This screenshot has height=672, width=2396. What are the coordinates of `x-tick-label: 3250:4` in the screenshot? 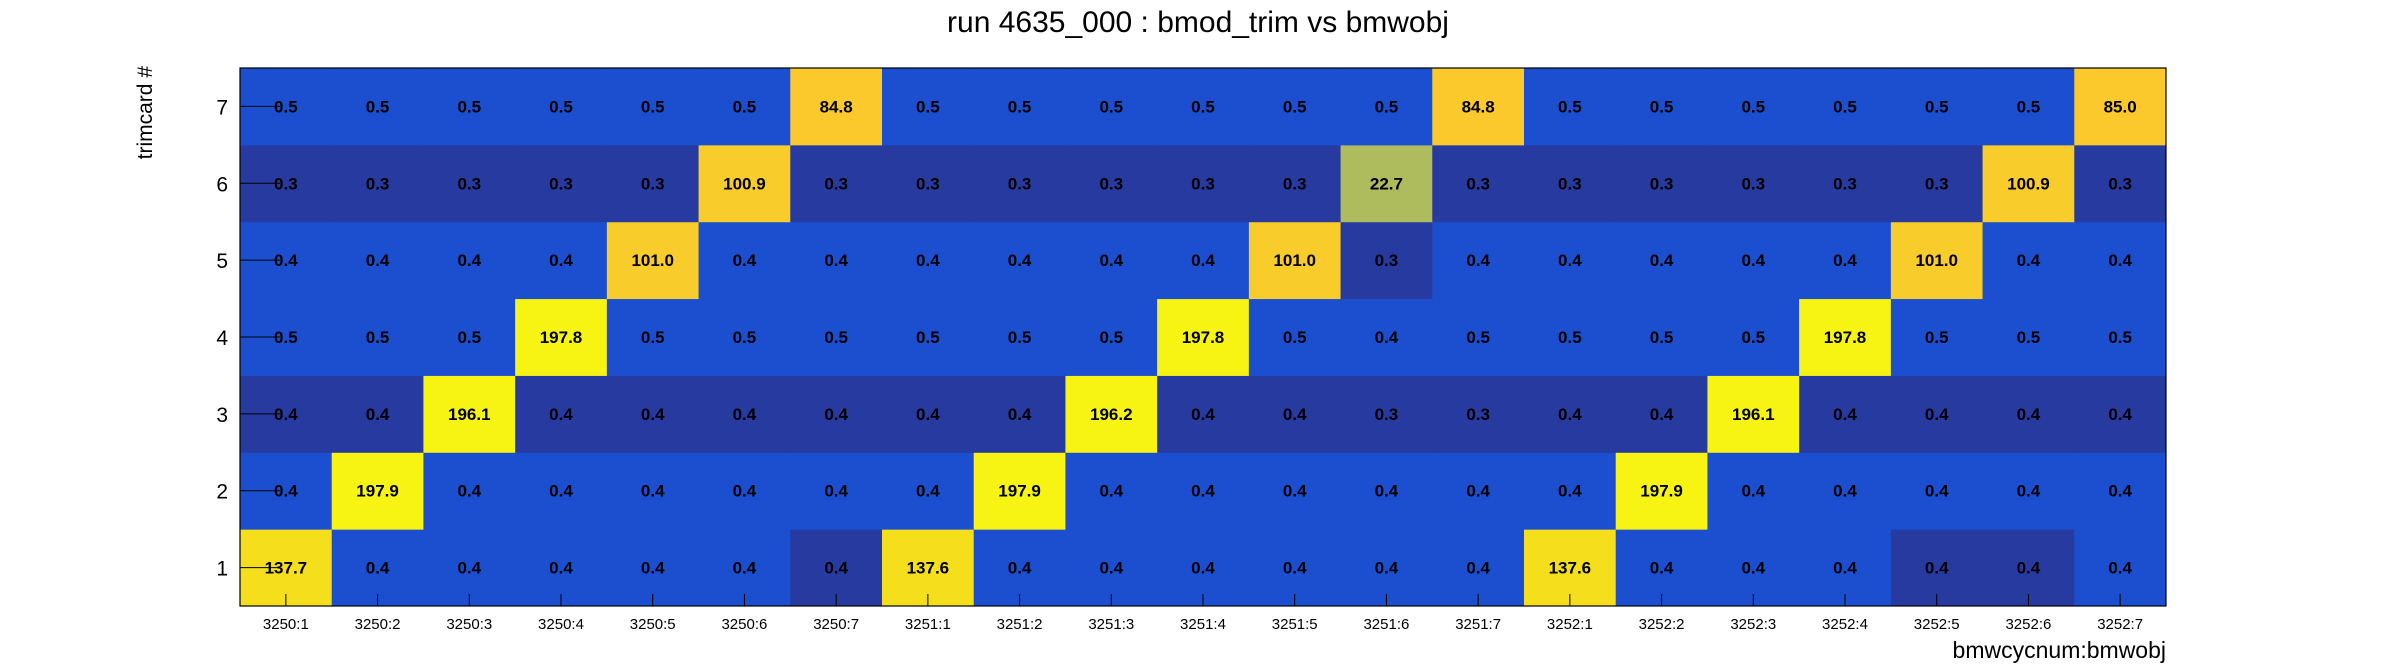 It's located at (561, 624).